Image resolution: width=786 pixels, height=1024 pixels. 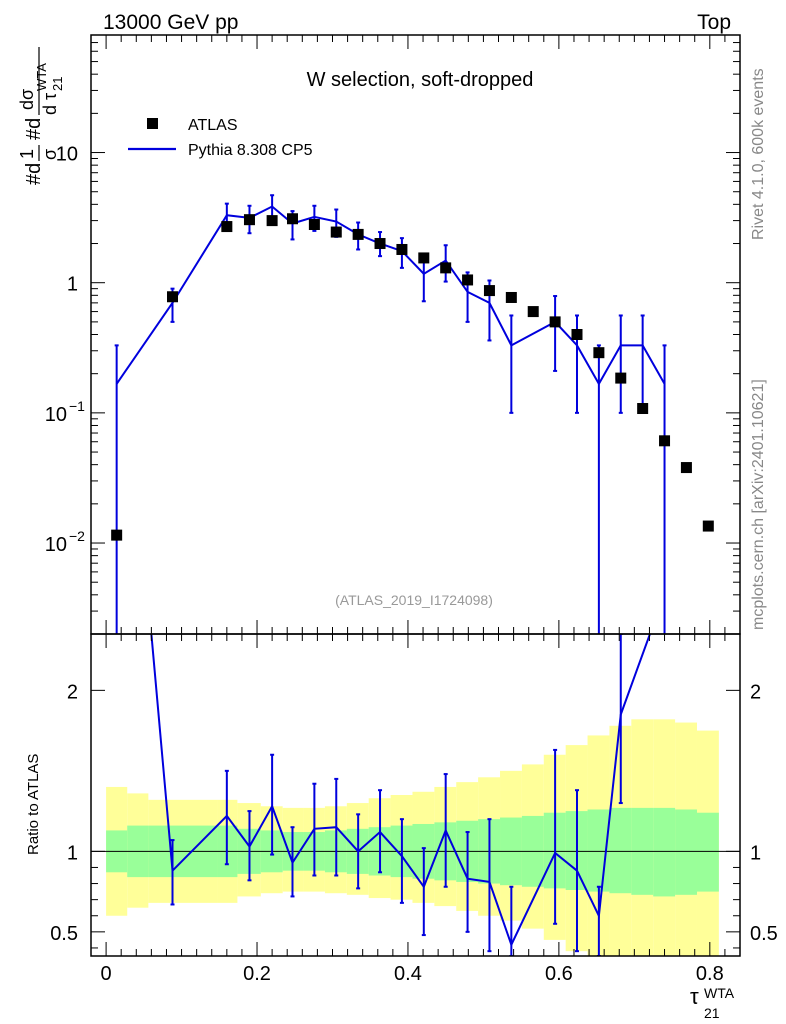 I want to click on main-y-tick-label: 10 −1, so click(x=65, y=412).